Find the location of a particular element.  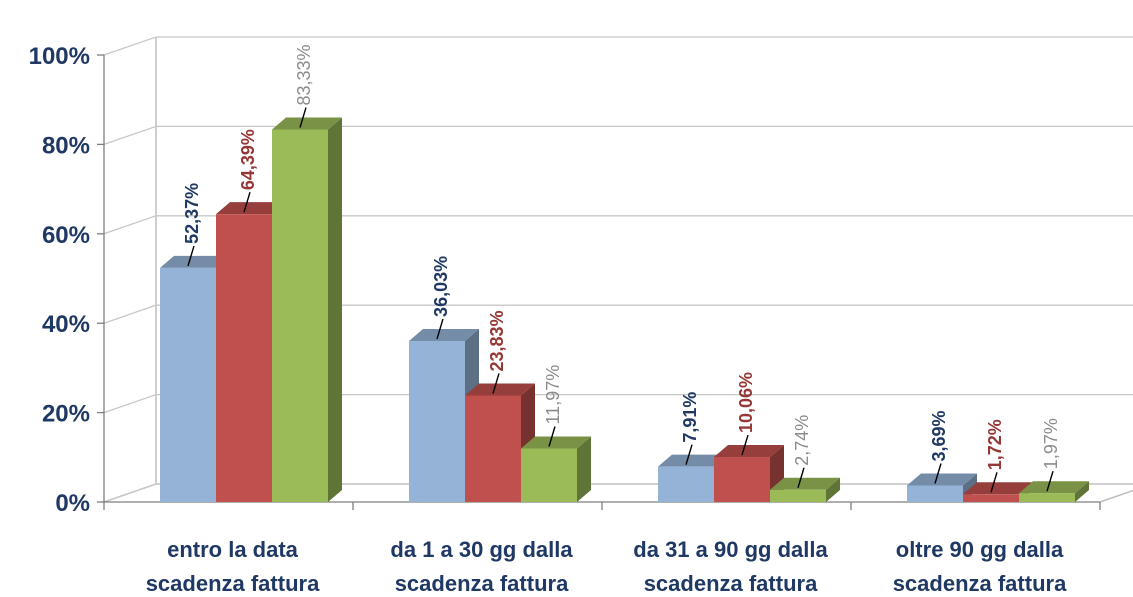

data-label: 83,33% is located at coordinates (304, 74).